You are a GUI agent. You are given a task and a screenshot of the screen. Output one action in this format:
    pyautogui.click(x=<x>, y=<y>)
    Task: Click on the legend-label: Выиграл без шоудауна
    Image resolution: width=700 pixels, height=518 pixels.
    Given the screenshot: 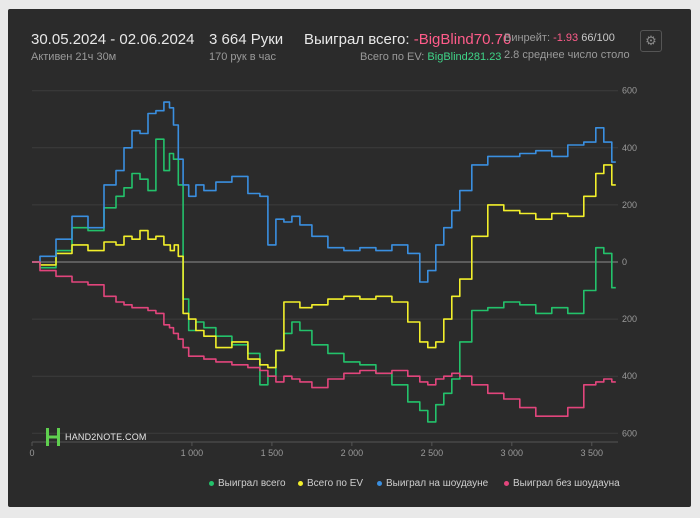 What is the action you would take?
    pyautogui.click(x=566, y=483)
    